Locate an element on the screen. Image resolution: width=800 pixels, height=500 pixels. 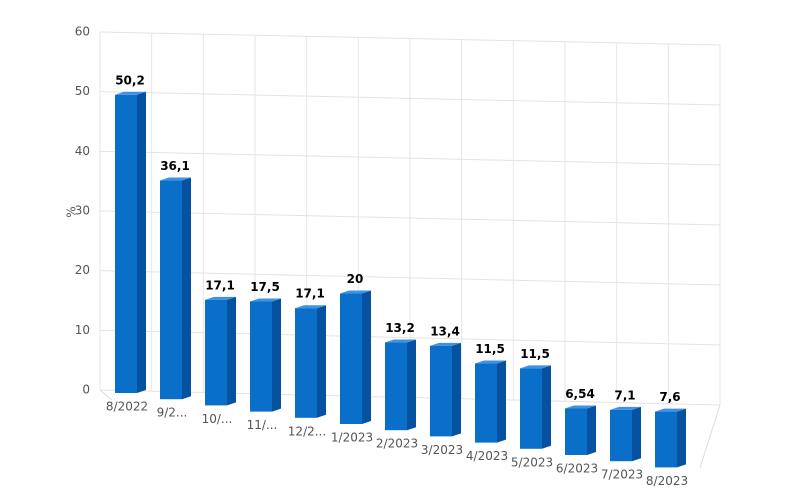
x-tick-label: 3/2023 is located at coordinates (442, 450).